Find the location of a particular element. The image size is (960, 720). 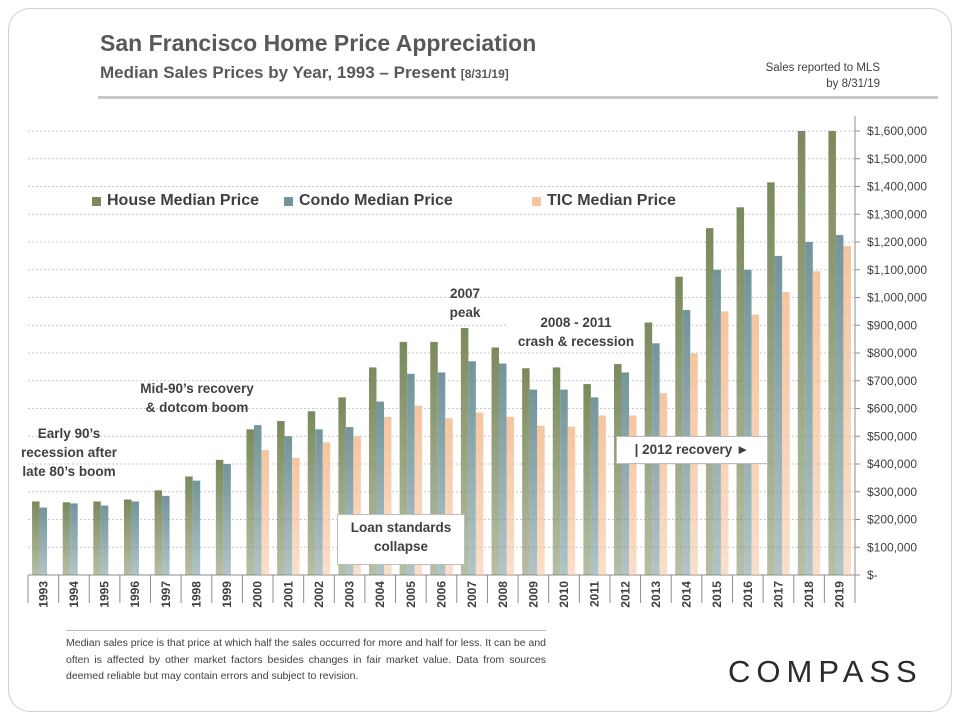

annotation-crash-line-2: crash & recession is located at coordinates (576, 341).